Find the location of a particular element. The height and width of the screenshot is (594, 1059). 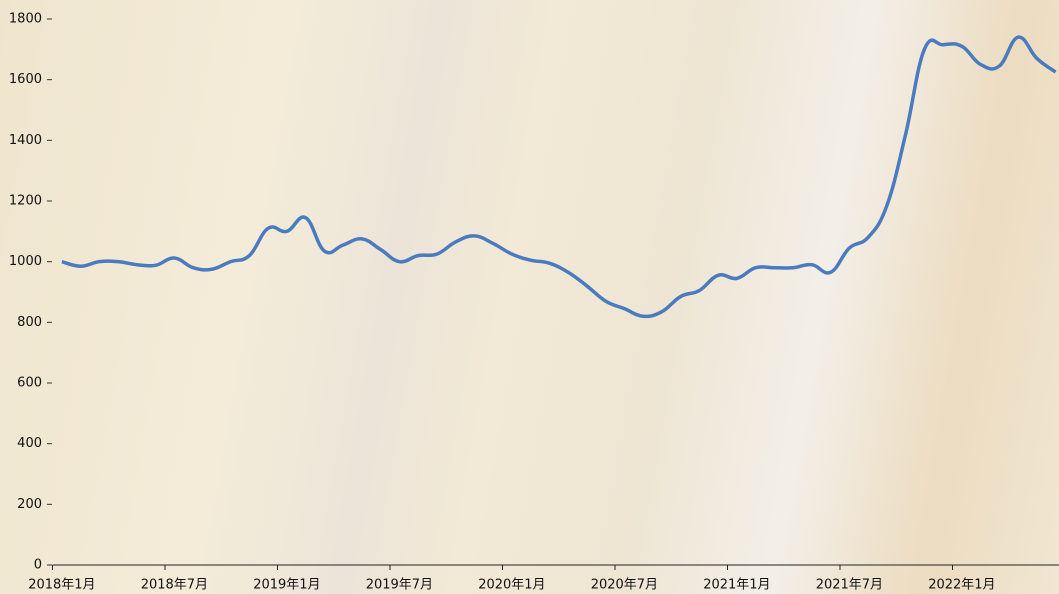

x-tick-label: 2022年1月 is located at coordinates (961, 585).